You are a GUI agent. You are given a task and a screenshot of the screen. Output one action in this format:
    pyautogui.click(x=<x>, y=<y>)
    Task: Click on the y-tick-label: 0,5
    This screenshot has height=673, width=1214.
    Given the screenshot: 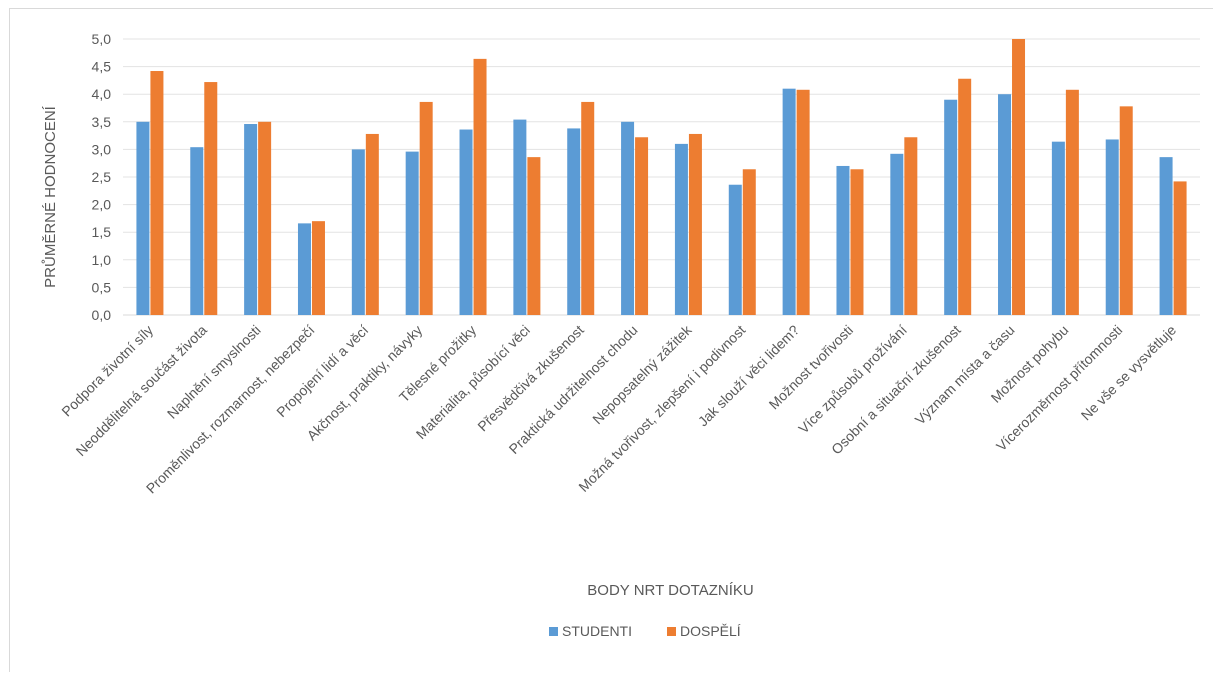 What is the action you would take?
    pyautogui.click(x=102, y=287)
    